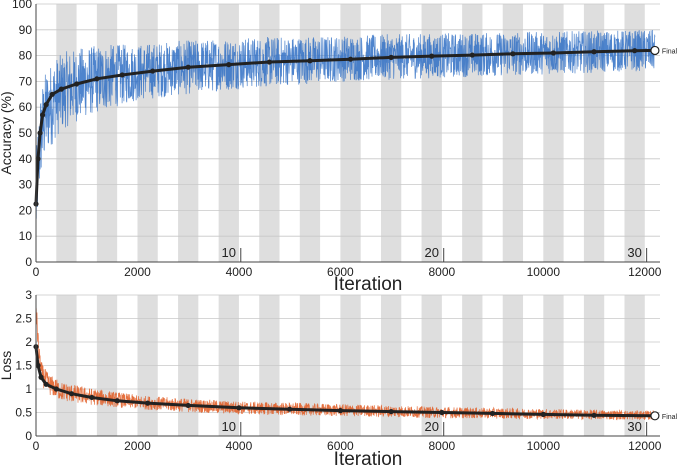 This screenshot has width=685, height=468. I want to click on y-tick-label: 60, so click(26, 107).